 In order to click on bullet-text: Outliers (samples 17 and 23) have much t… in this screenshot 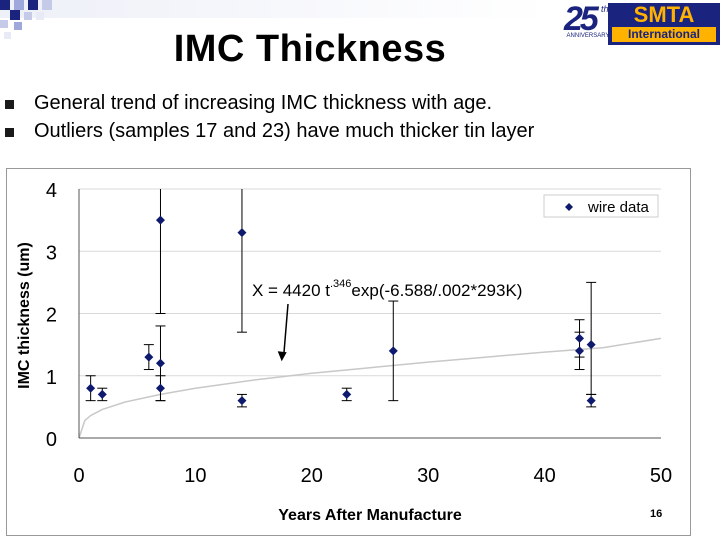, I will do `click(284, 131)`.